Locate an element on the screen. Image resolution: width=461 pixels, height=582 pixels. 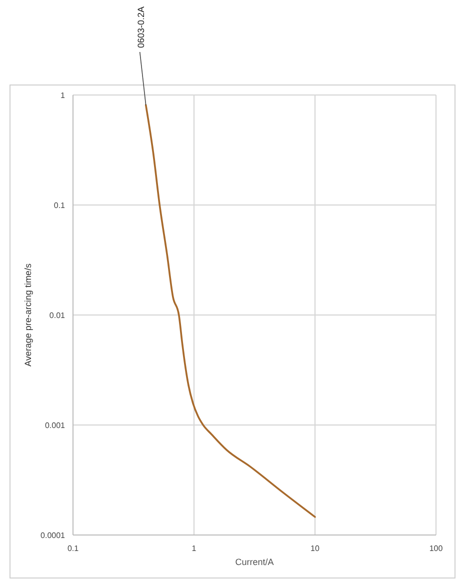
y-tick-label: 1 is located at coordinates (63, 95).